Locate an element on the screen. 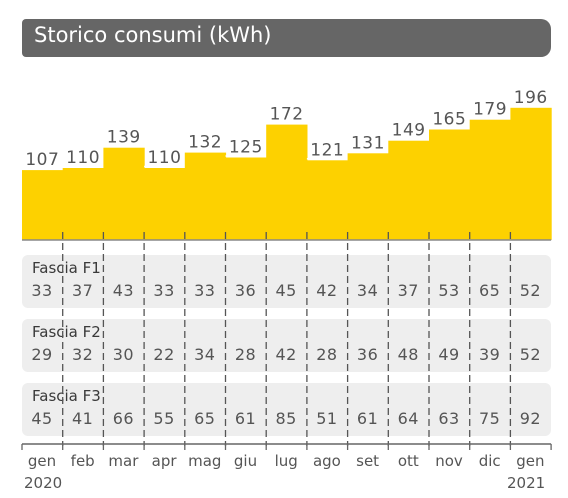 This screenshot has height=498, width=568. bar-value-label: 139 is located at coordinates (124, 138).